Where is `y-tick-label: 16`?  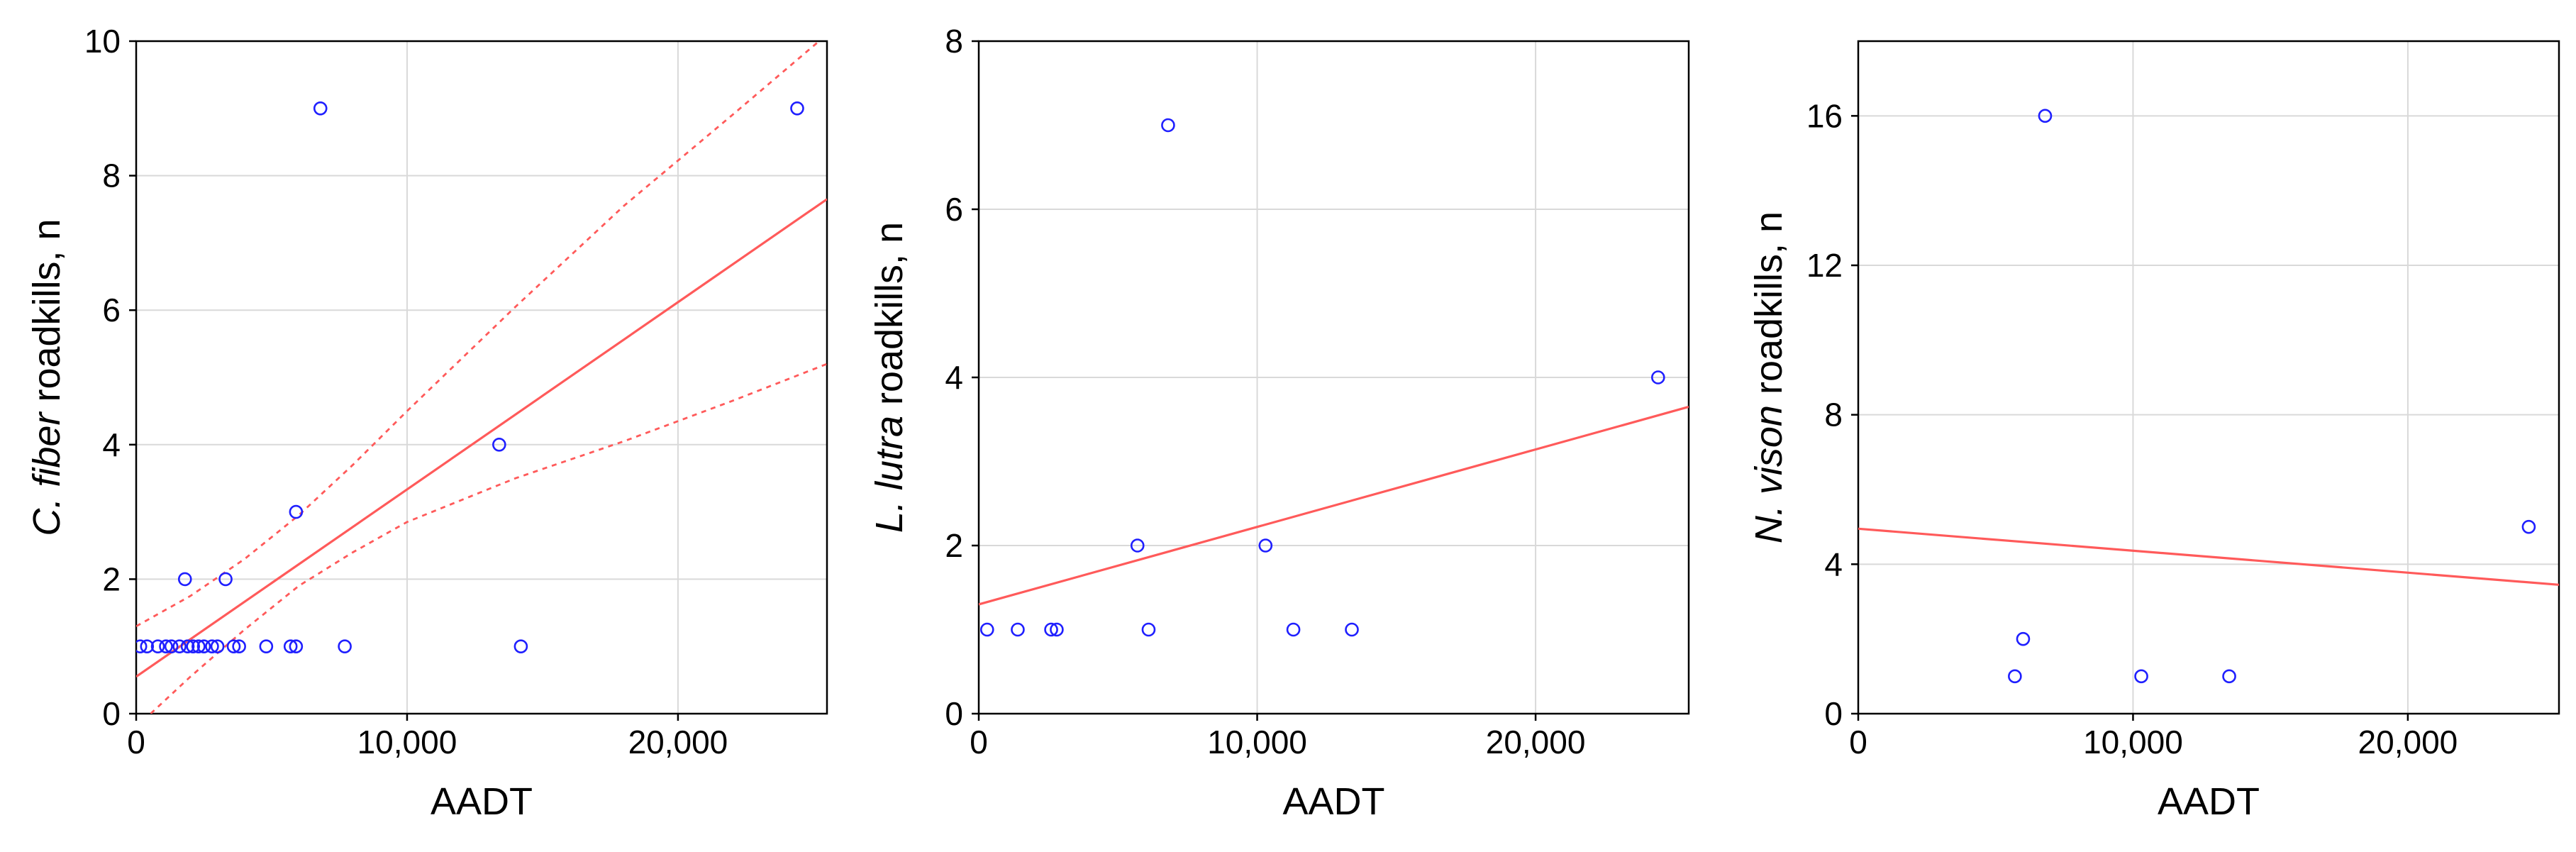 y-tick-label: 16 is located at coordinates (1824, 115).